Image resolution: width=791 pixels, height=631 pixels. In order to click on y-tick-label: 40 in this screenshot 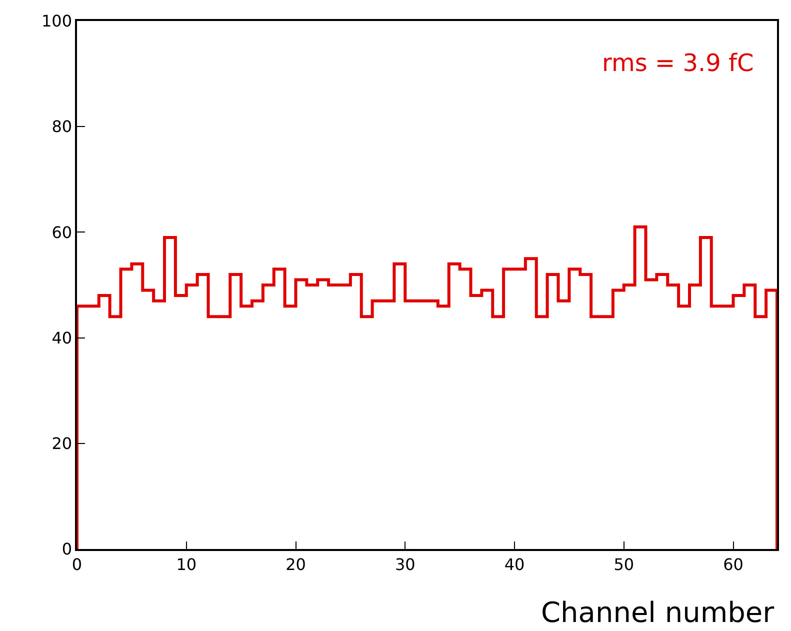, I will do `click(62, 338)`.